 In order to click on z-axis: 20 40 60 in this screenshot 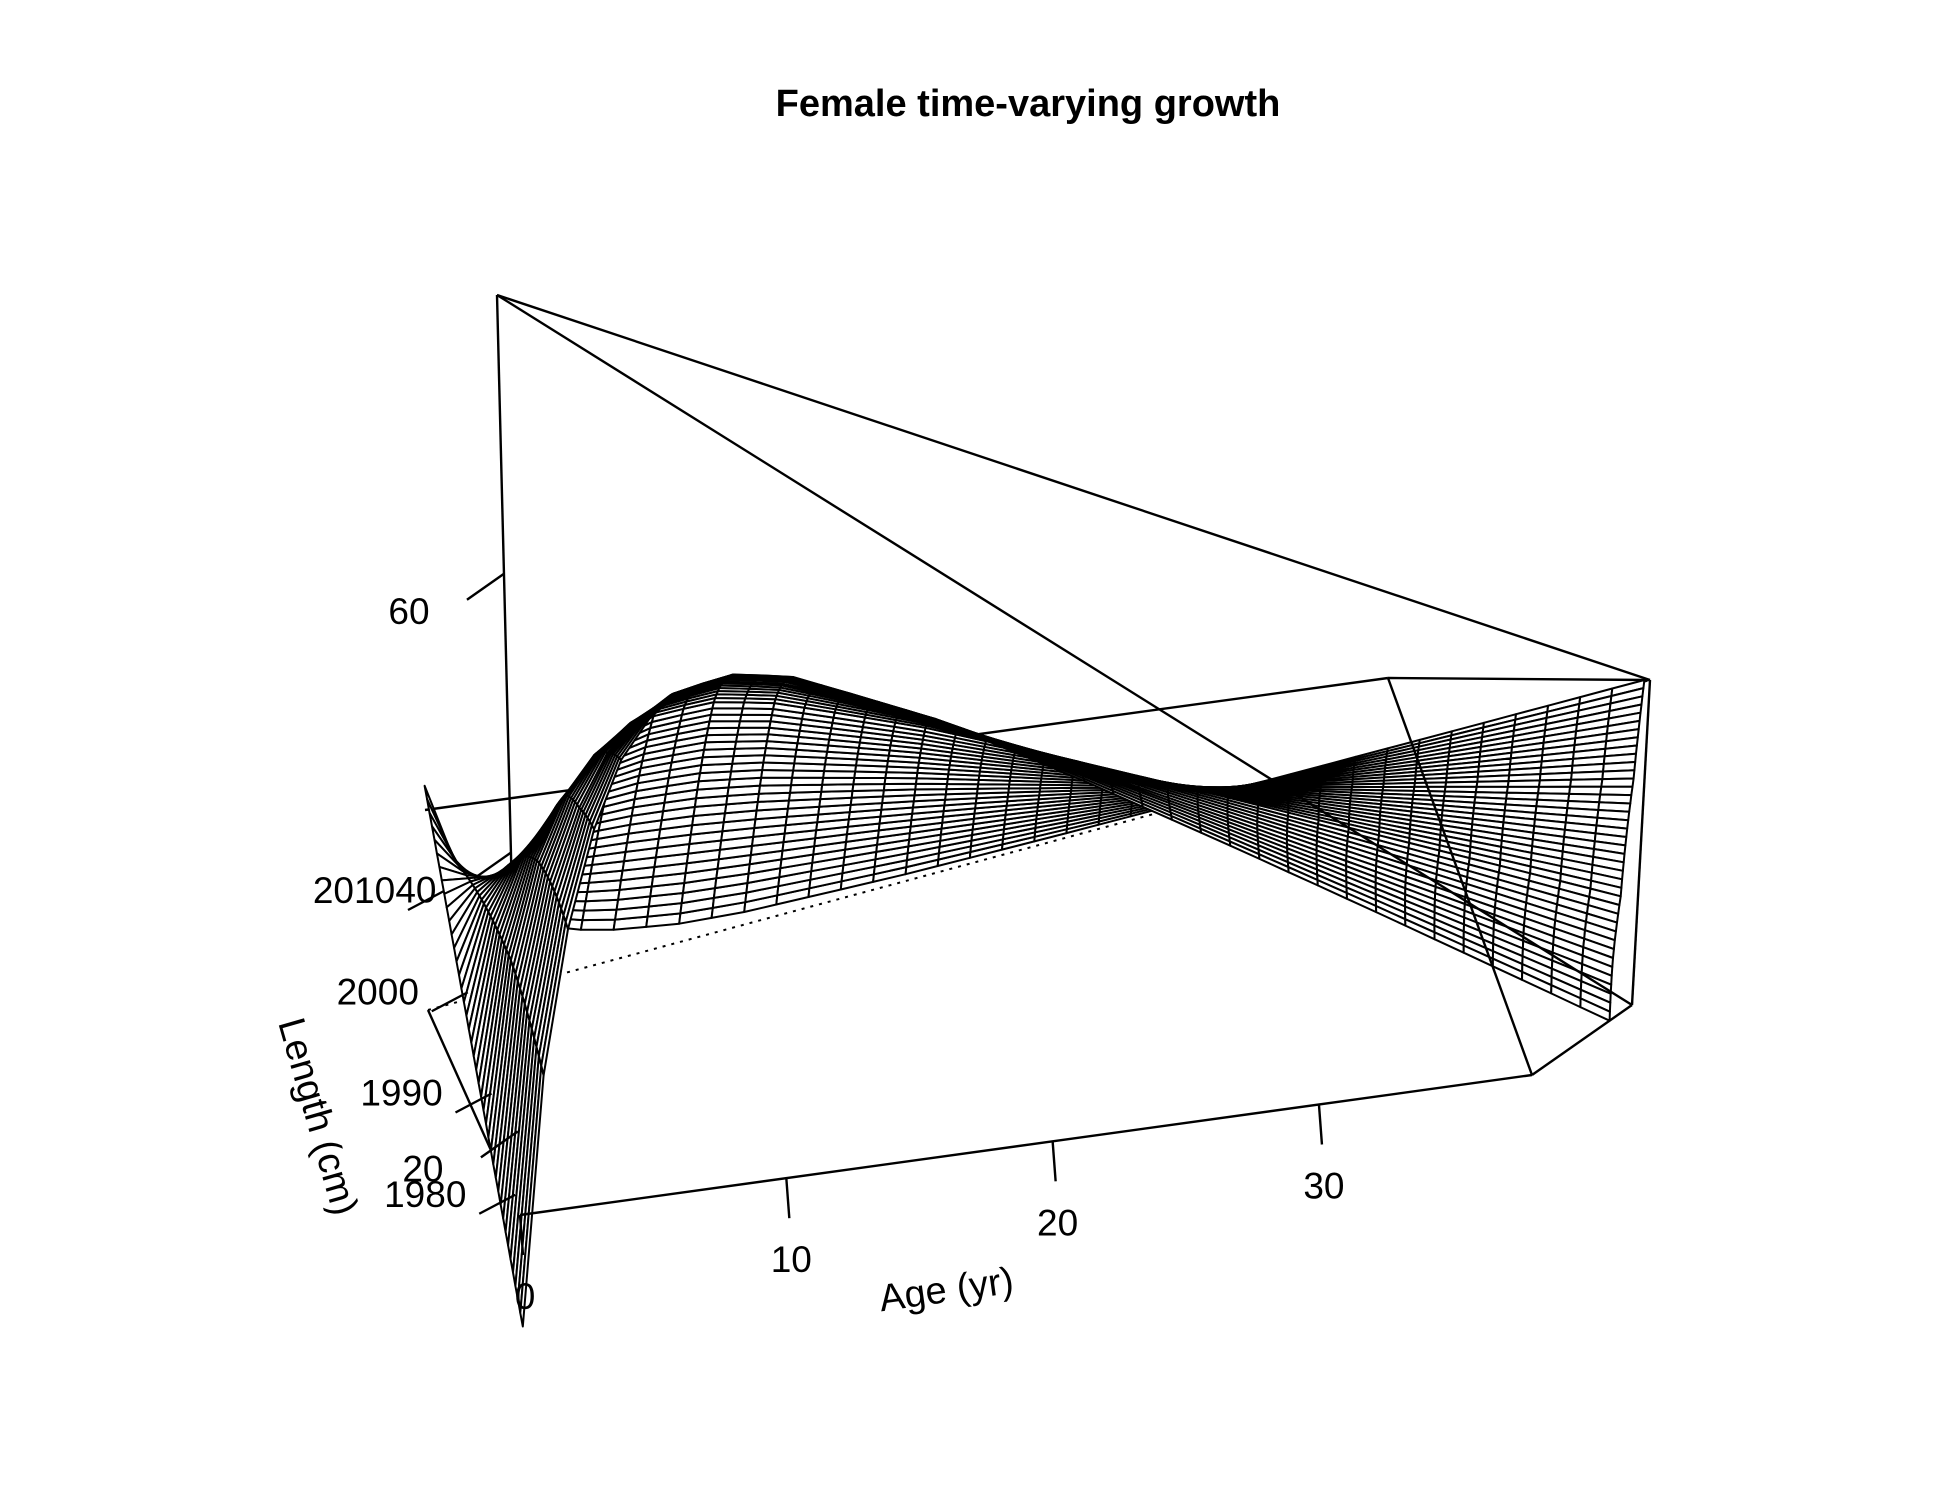, I will do `click(453, 880)`.